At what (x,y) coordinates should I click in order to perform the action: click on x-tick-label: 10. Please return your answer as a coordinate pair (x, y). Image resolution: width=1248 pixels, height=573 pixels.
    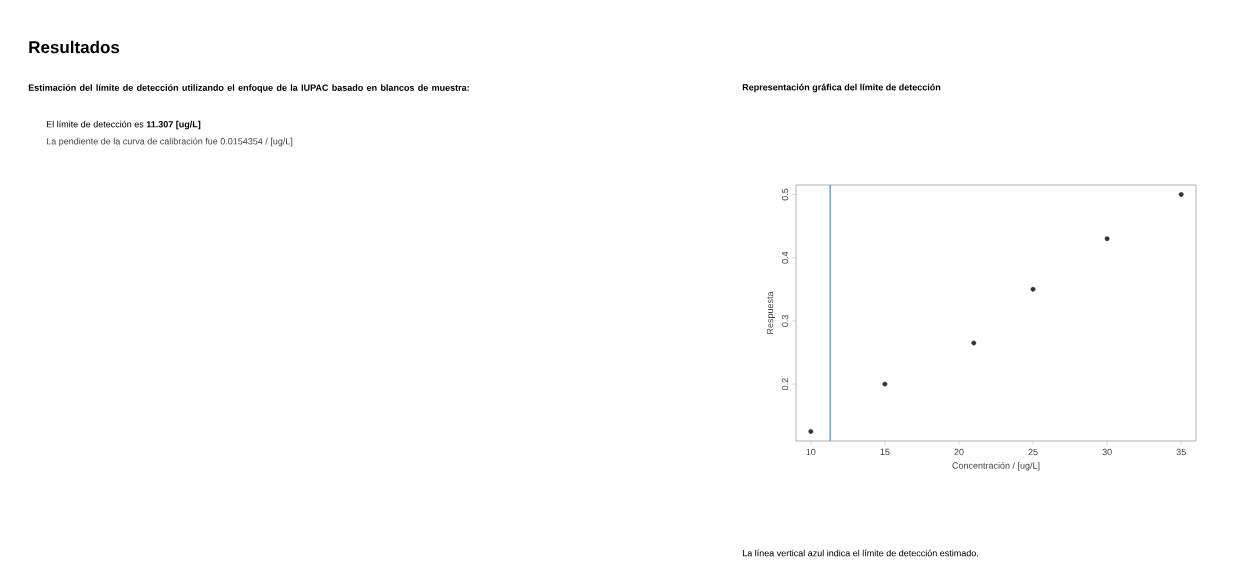
    Looking at the image, I should click on (811, 452).